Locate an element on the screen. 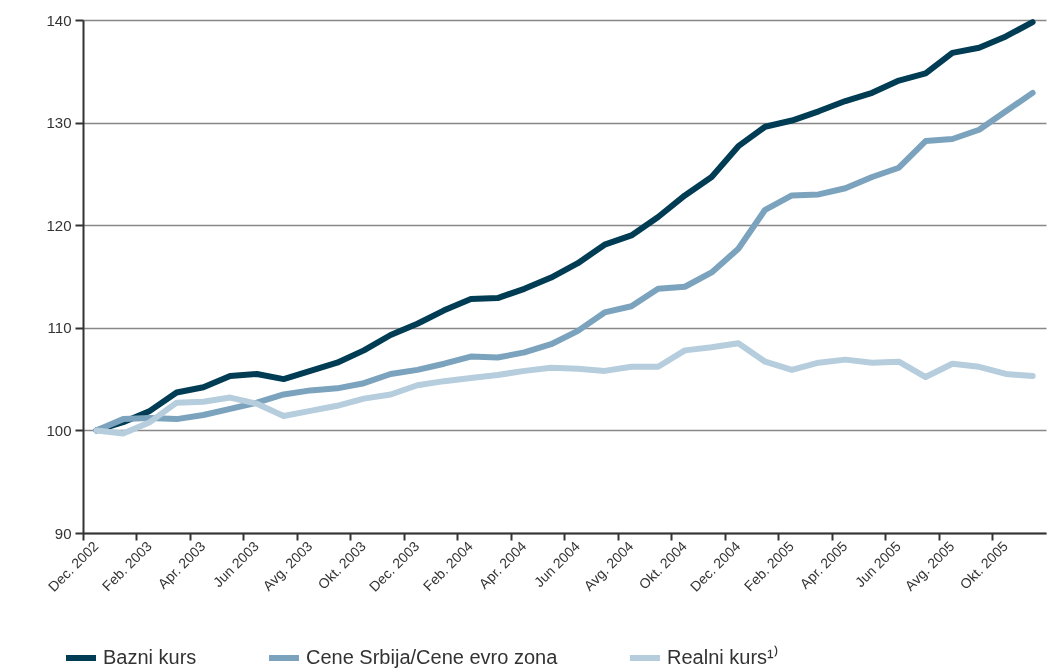 The width and height of the screenshot is (1055, 669). legend-label: Realni kurs¹⁾ is located at coordinates (723, 656).